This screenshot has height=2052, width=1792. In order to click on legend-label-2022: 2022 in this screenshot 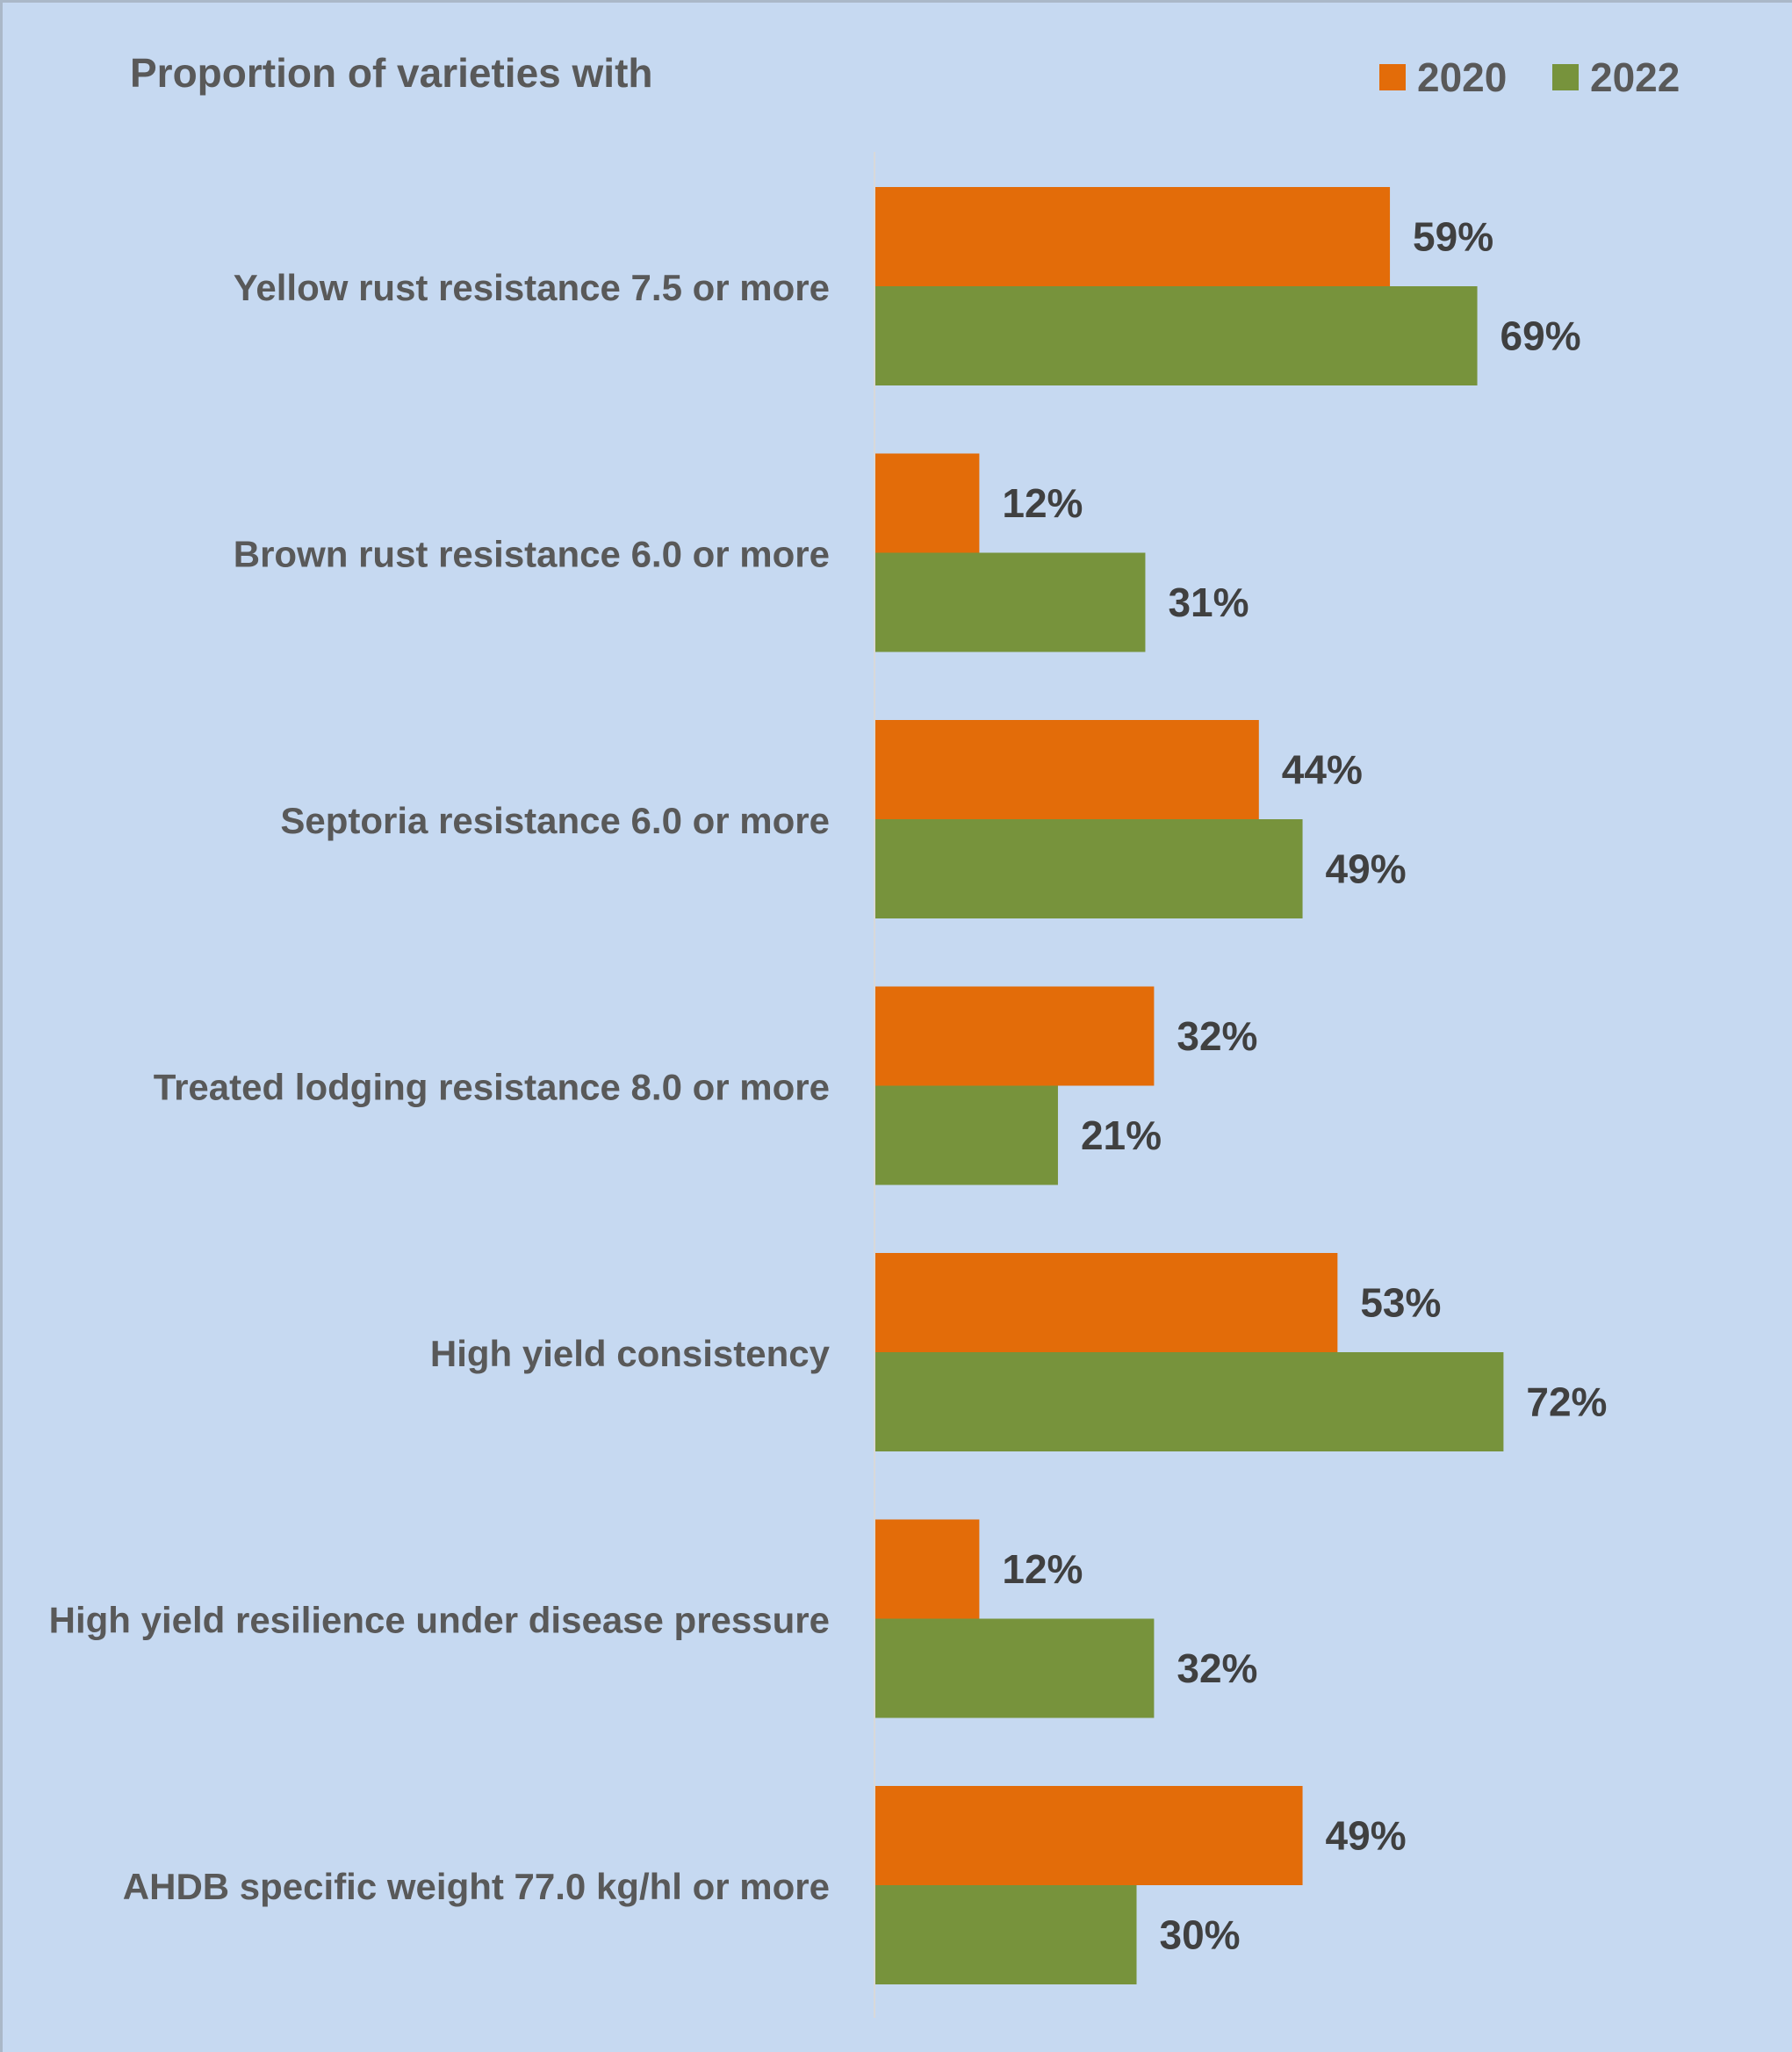, I will do `click(1635, 77)`.